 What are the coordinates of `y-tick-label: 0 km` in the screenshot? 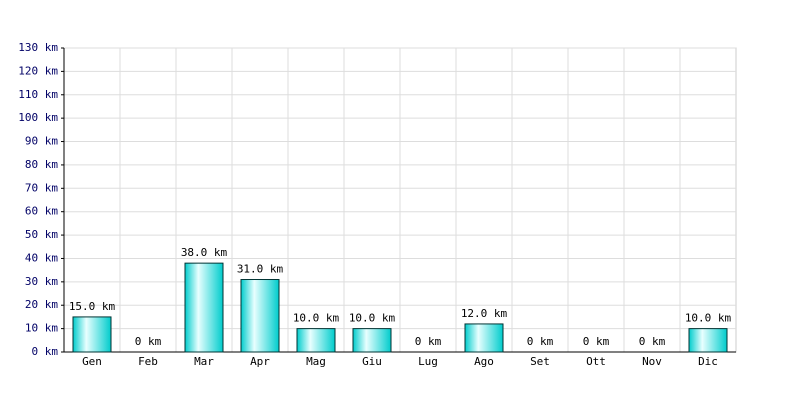 It's located at (45, 351).